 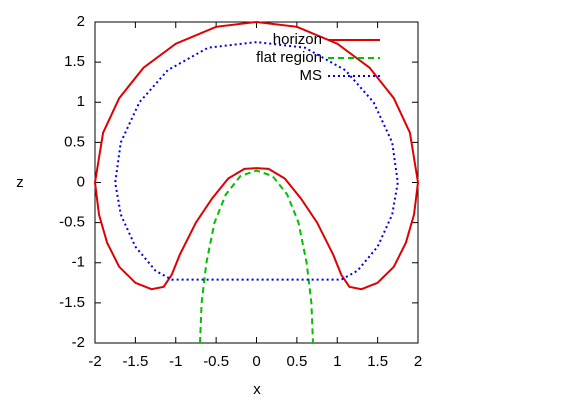 What do you see at coordinates (296, 361) in the screenshot?
I see `x-tick-label: 0.5` at bounding box center [296, 361].